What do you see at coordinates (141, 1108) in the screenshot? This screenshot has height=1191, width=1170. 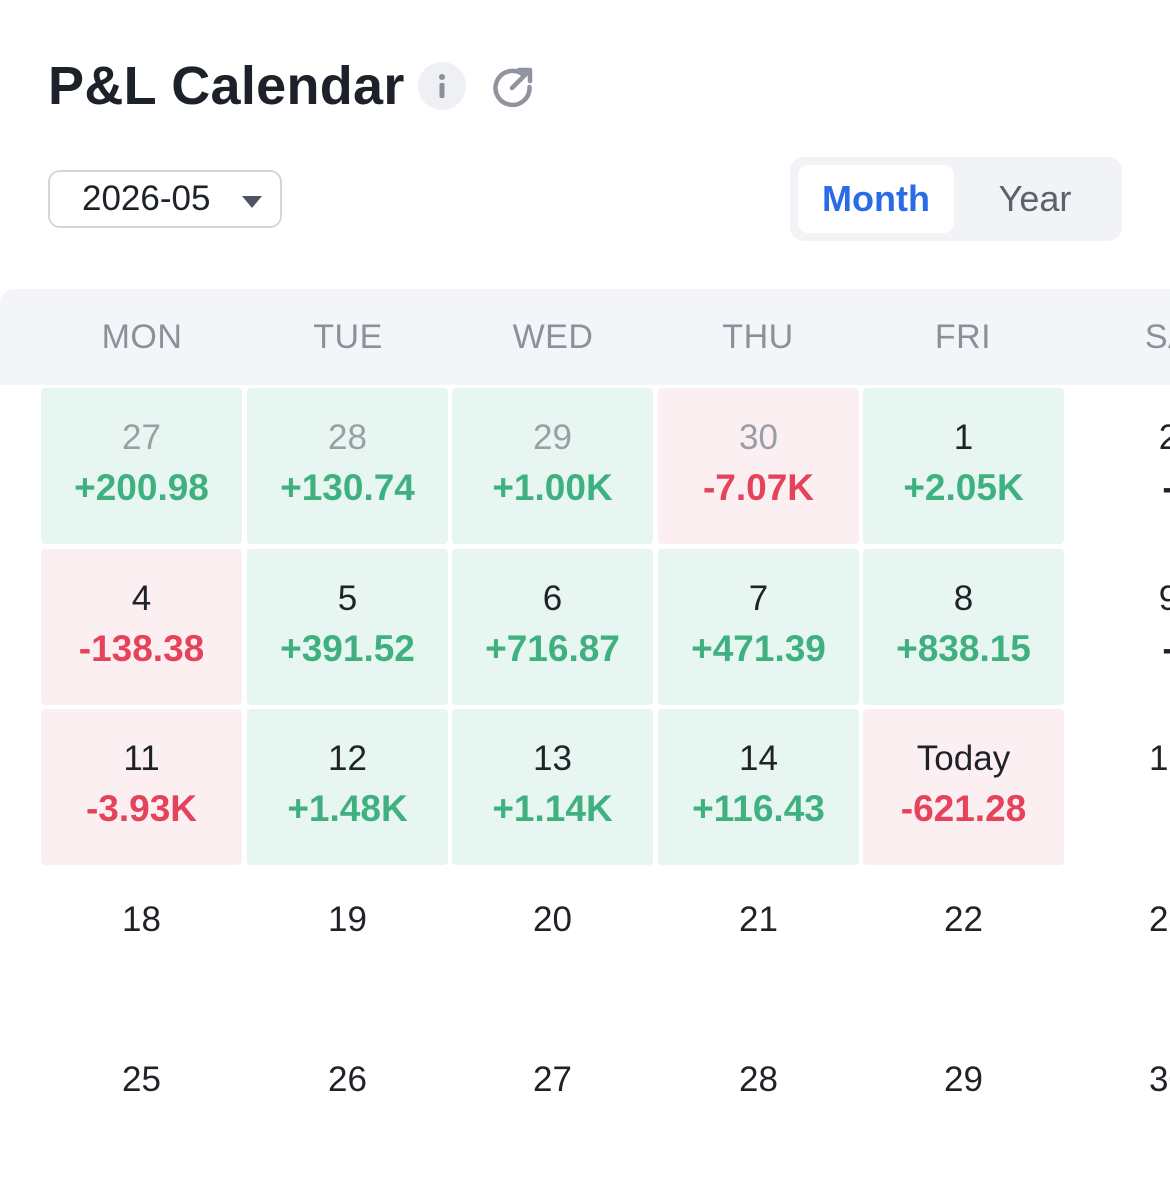 I see `calendar-day-cell: 25` at bounding box center [141, 1108].